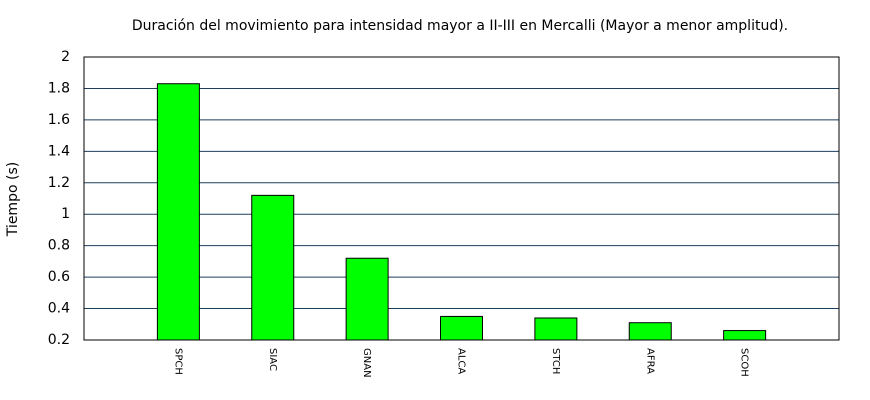 The height and width of the screenshot is (400, 870). I want to click on x-tick-label: GNAN, so click(366, 363).